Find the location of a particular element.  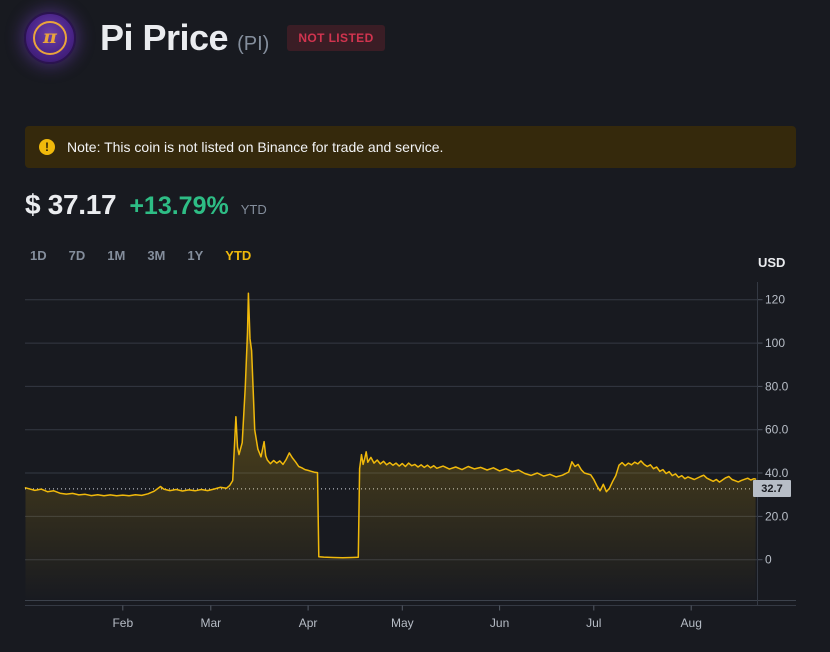

axis-currency-label: USD is located at coordinates (772, 262).